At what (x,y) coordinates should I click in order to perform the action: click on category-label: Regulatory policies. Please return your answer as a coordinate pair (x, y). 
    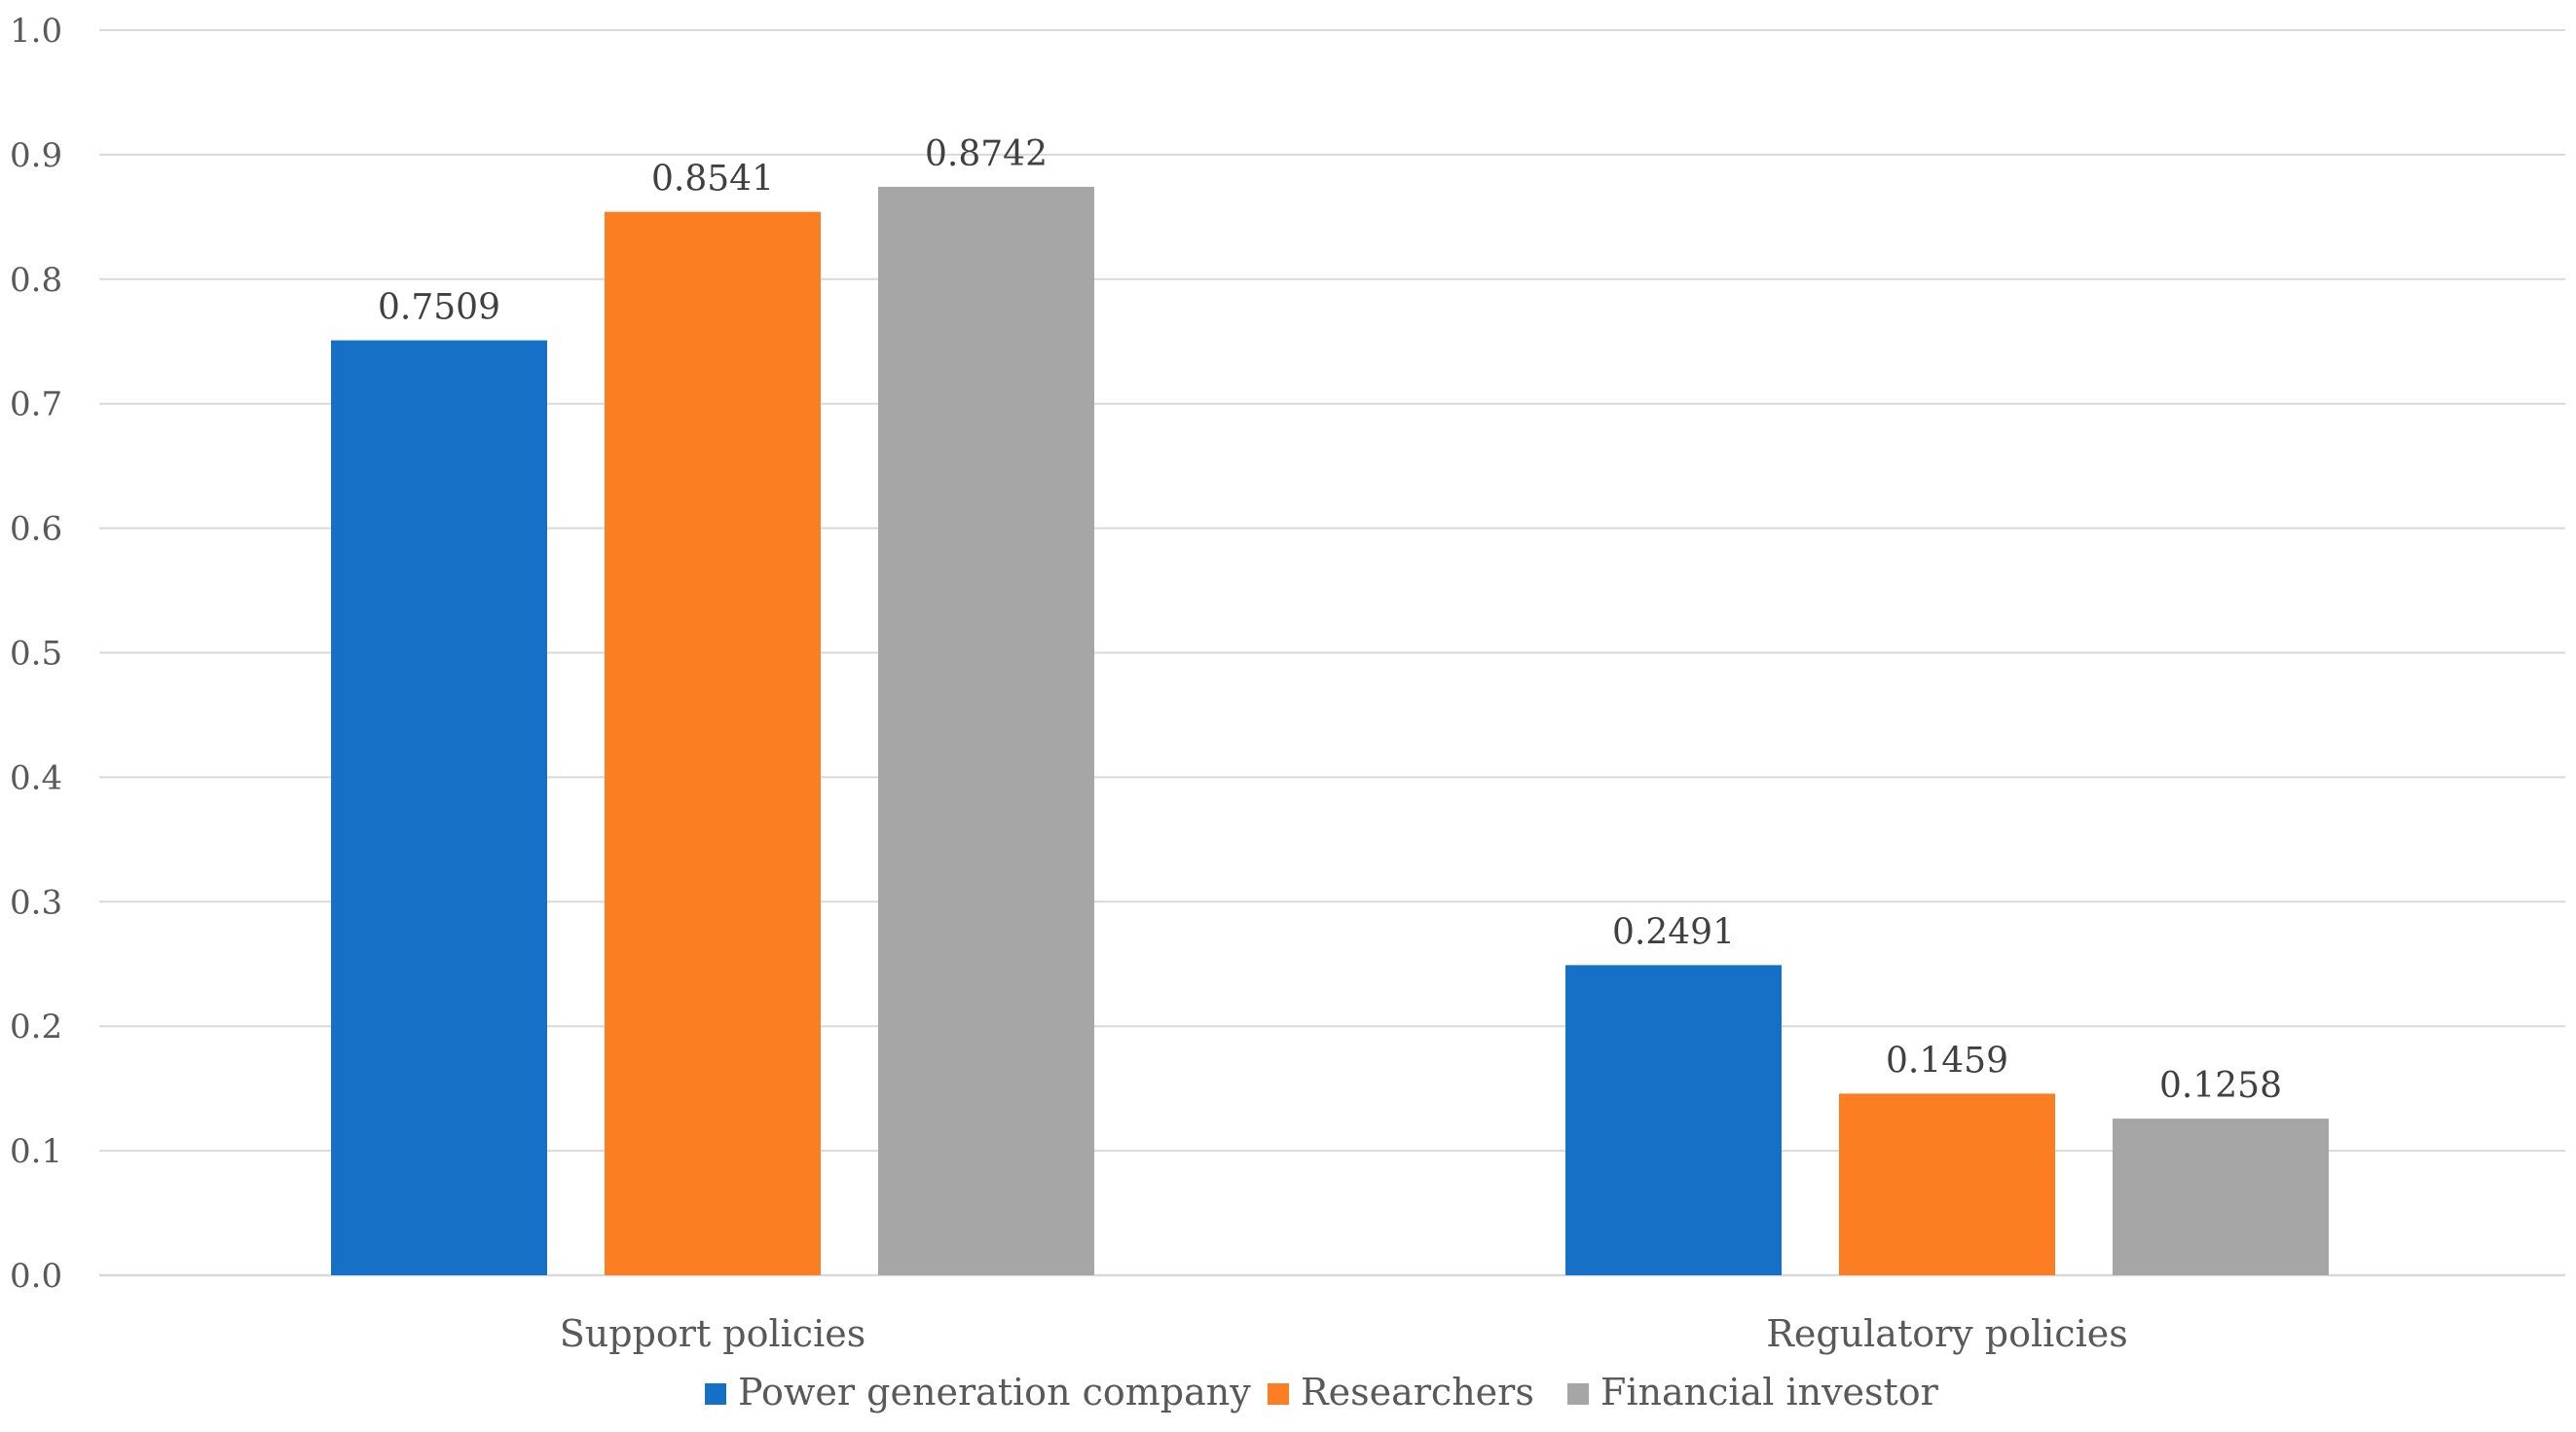
    Looking at the image, I should click on (1947, 1334).